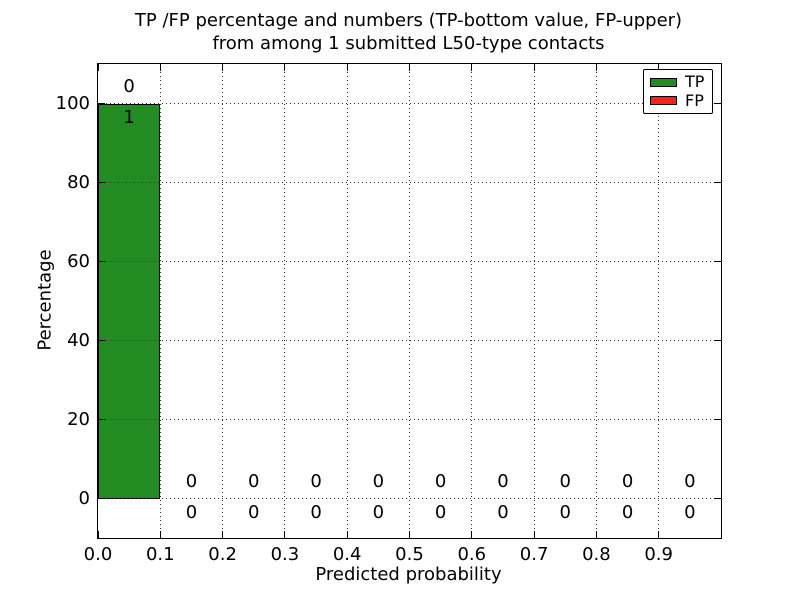 The width and height of the screenshot is (800, 600). What do you see at coordinates (72, 103) in the screenshot?
I see `y-tick-label: 100` at bounding box center [72, 103].